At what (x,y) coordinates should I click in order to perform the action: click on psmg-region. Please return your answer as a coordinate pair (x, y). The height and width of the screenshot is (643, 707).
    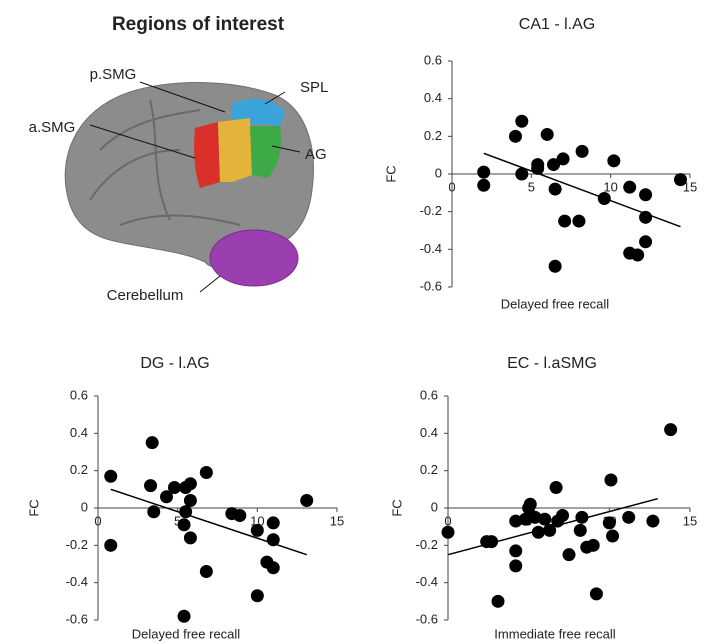
    Looking at the image, I should click on (235, 150).